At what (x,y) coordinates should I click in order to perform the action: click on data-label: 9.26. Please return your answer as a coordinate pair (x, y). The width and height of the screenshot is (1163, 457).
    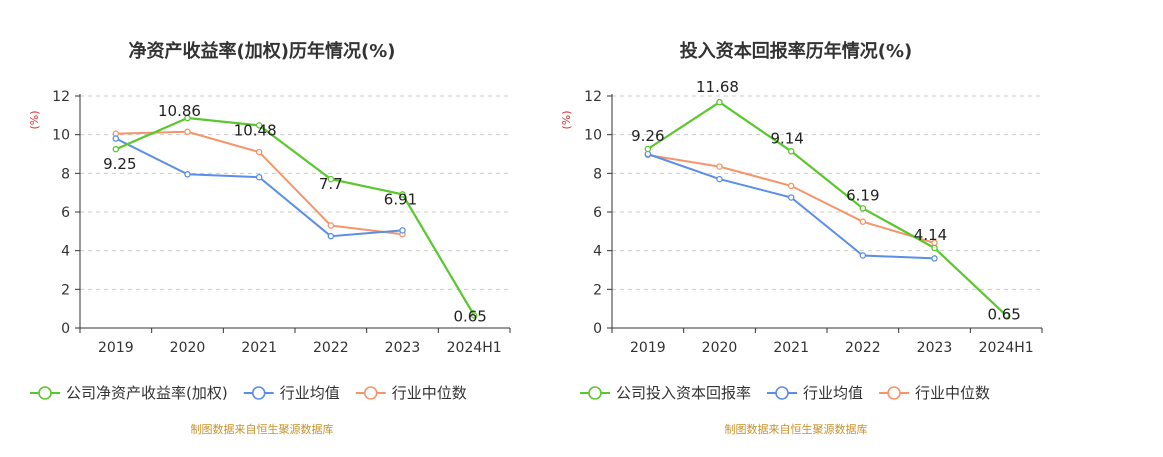
    Looking at the image, I should click on (647, 136).